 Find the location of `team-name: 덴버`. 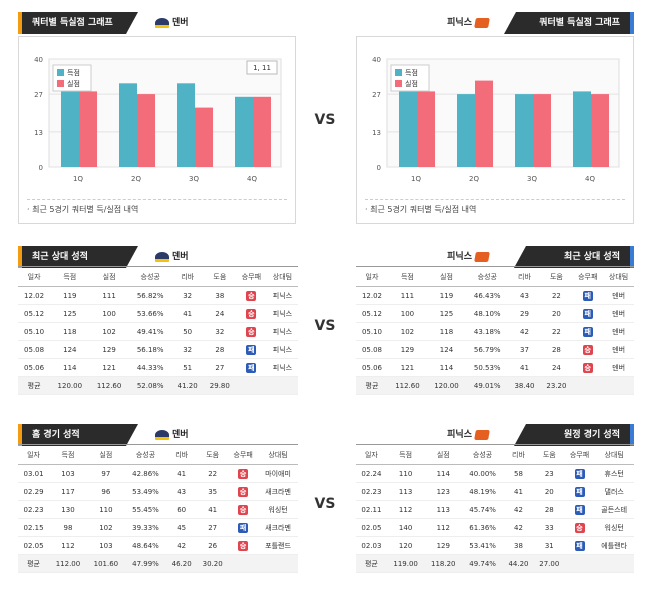

team-name: 덴버 is located at coordinates (180, 257).